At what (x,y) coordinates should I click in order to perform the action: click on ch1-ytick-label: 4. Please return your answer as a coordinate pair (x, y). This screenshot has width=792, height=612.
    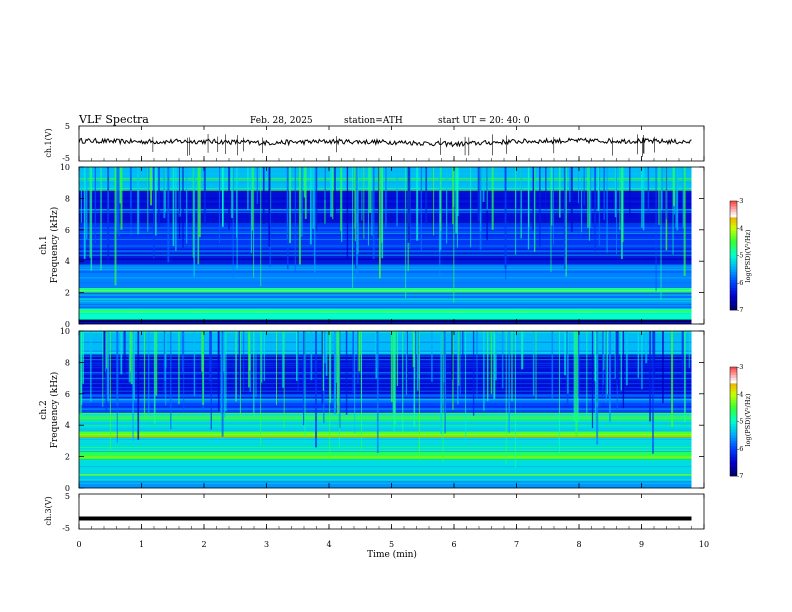
    Looking at the image, I should click on (67, 261).